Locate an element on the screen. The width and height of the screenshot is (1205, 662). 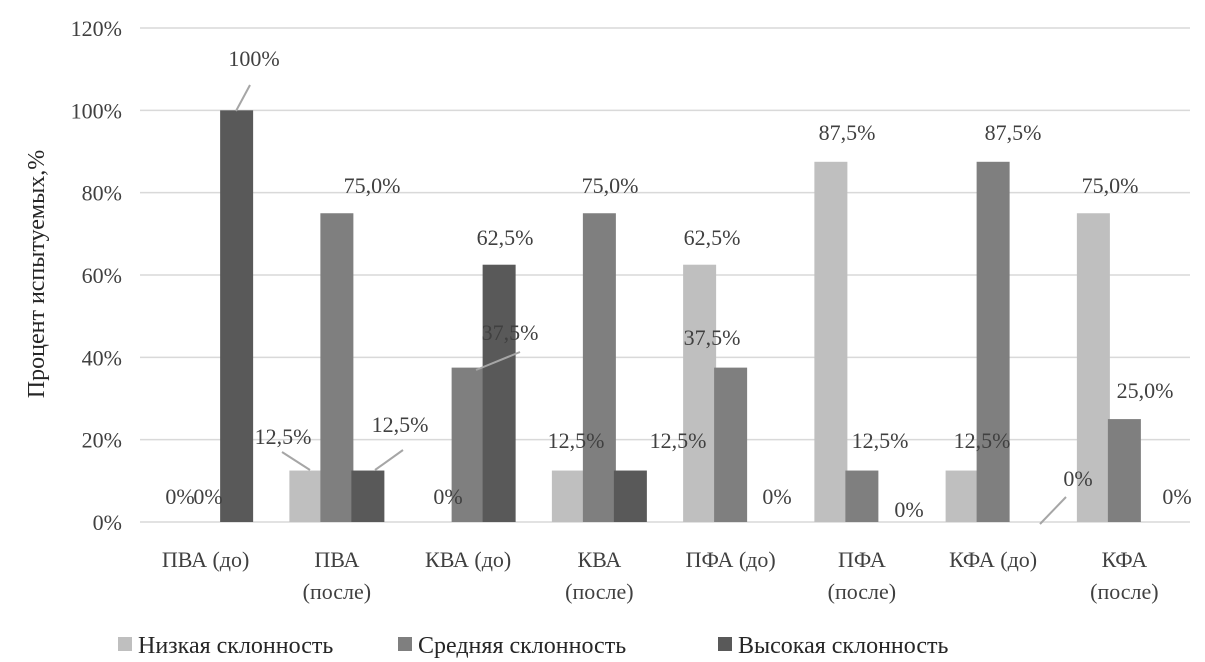
y-axis-tick-labels: 0% 20% 40% 60% 80% 100% 120% is located at coordinates (96, 275).